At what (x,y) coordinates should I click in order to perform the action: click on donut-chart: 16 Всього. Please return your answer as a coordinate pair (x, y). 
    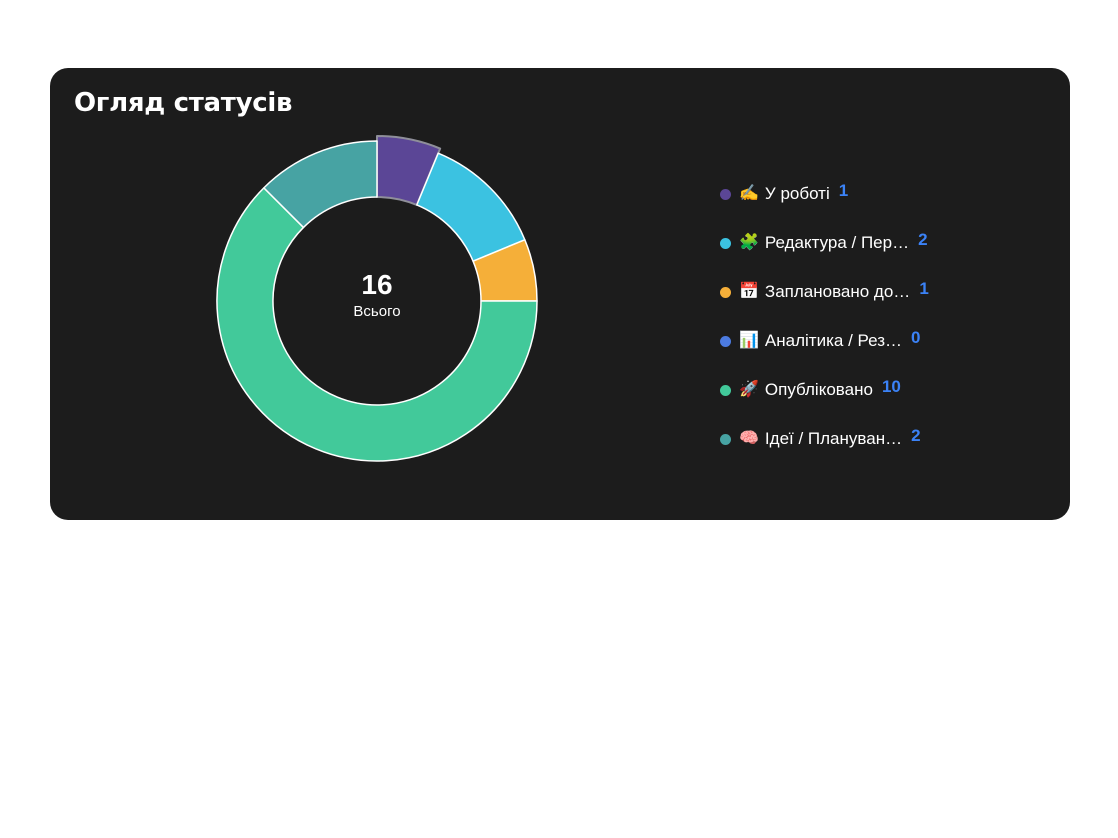
    Looking at the image, I should click on (377, 298).